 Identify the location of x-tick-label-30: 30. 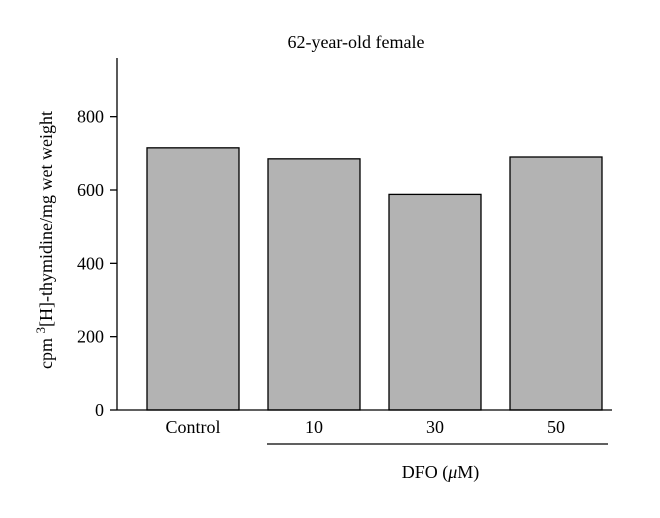
(435, 427).